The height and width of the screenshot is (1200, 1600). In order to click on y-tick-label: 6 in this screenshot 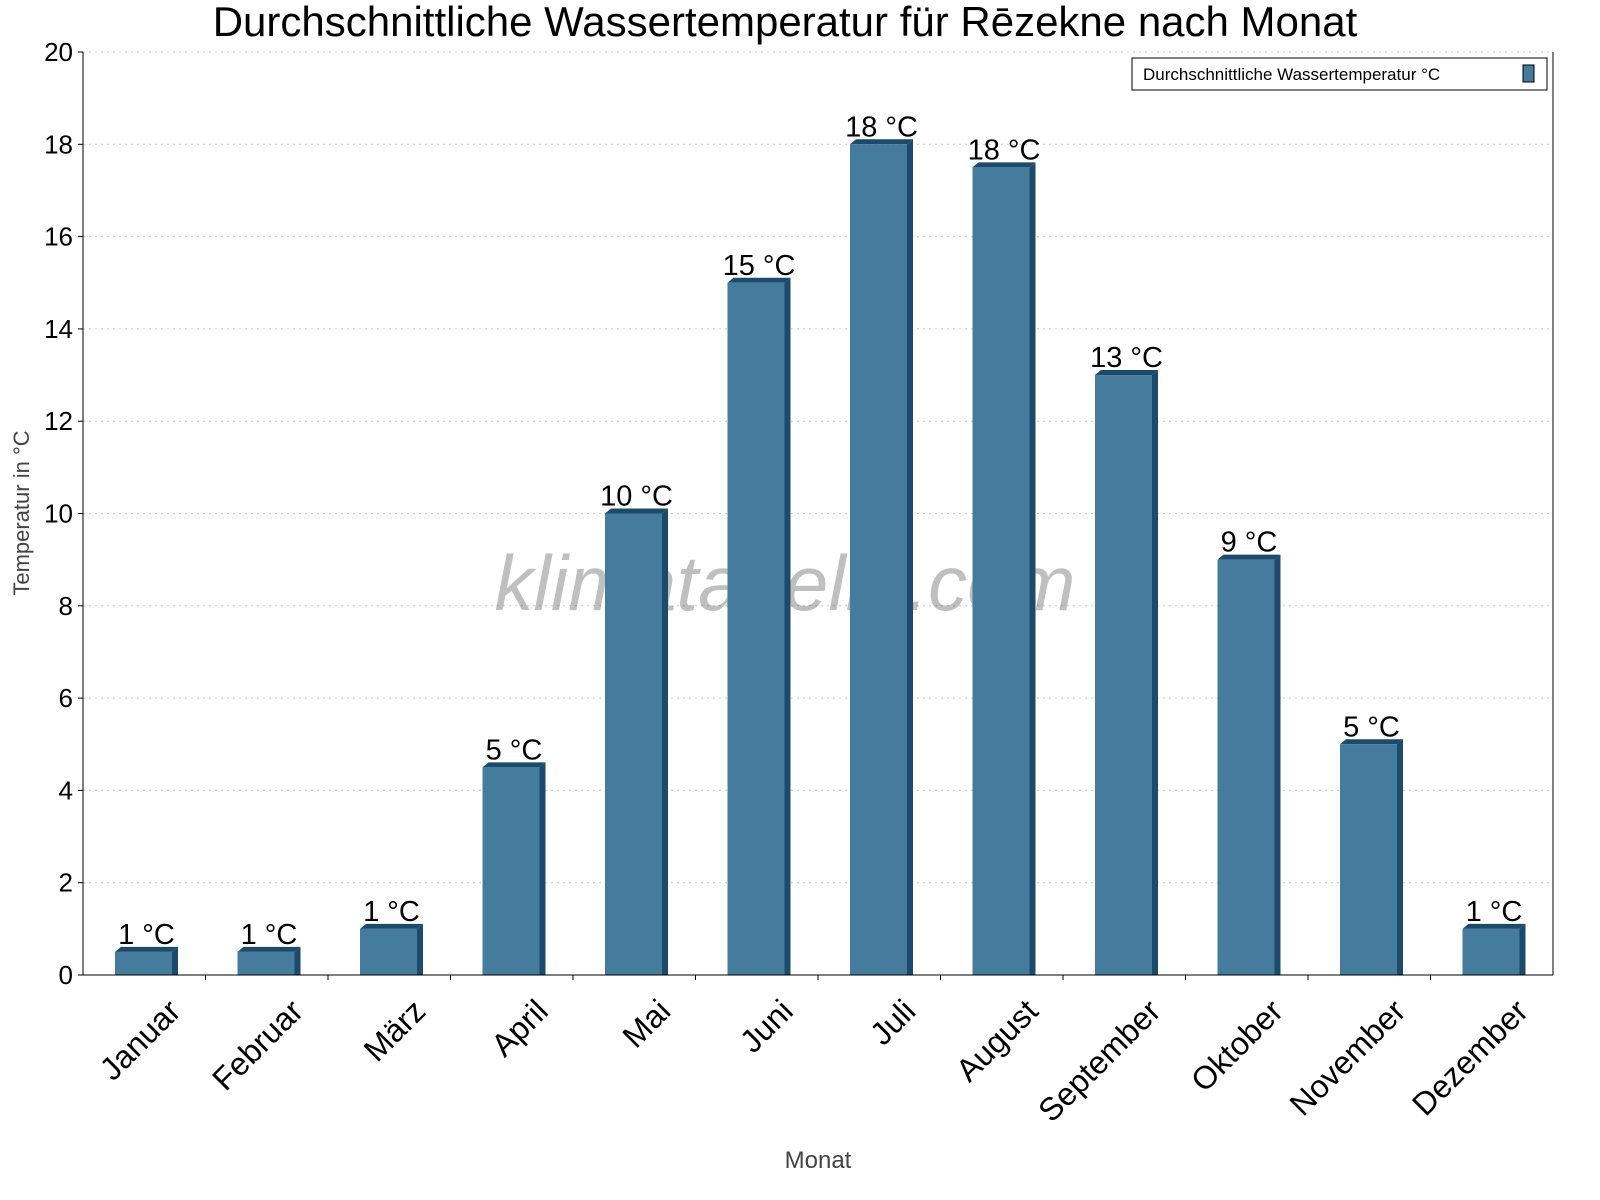, I will do `click(66, 698)`.